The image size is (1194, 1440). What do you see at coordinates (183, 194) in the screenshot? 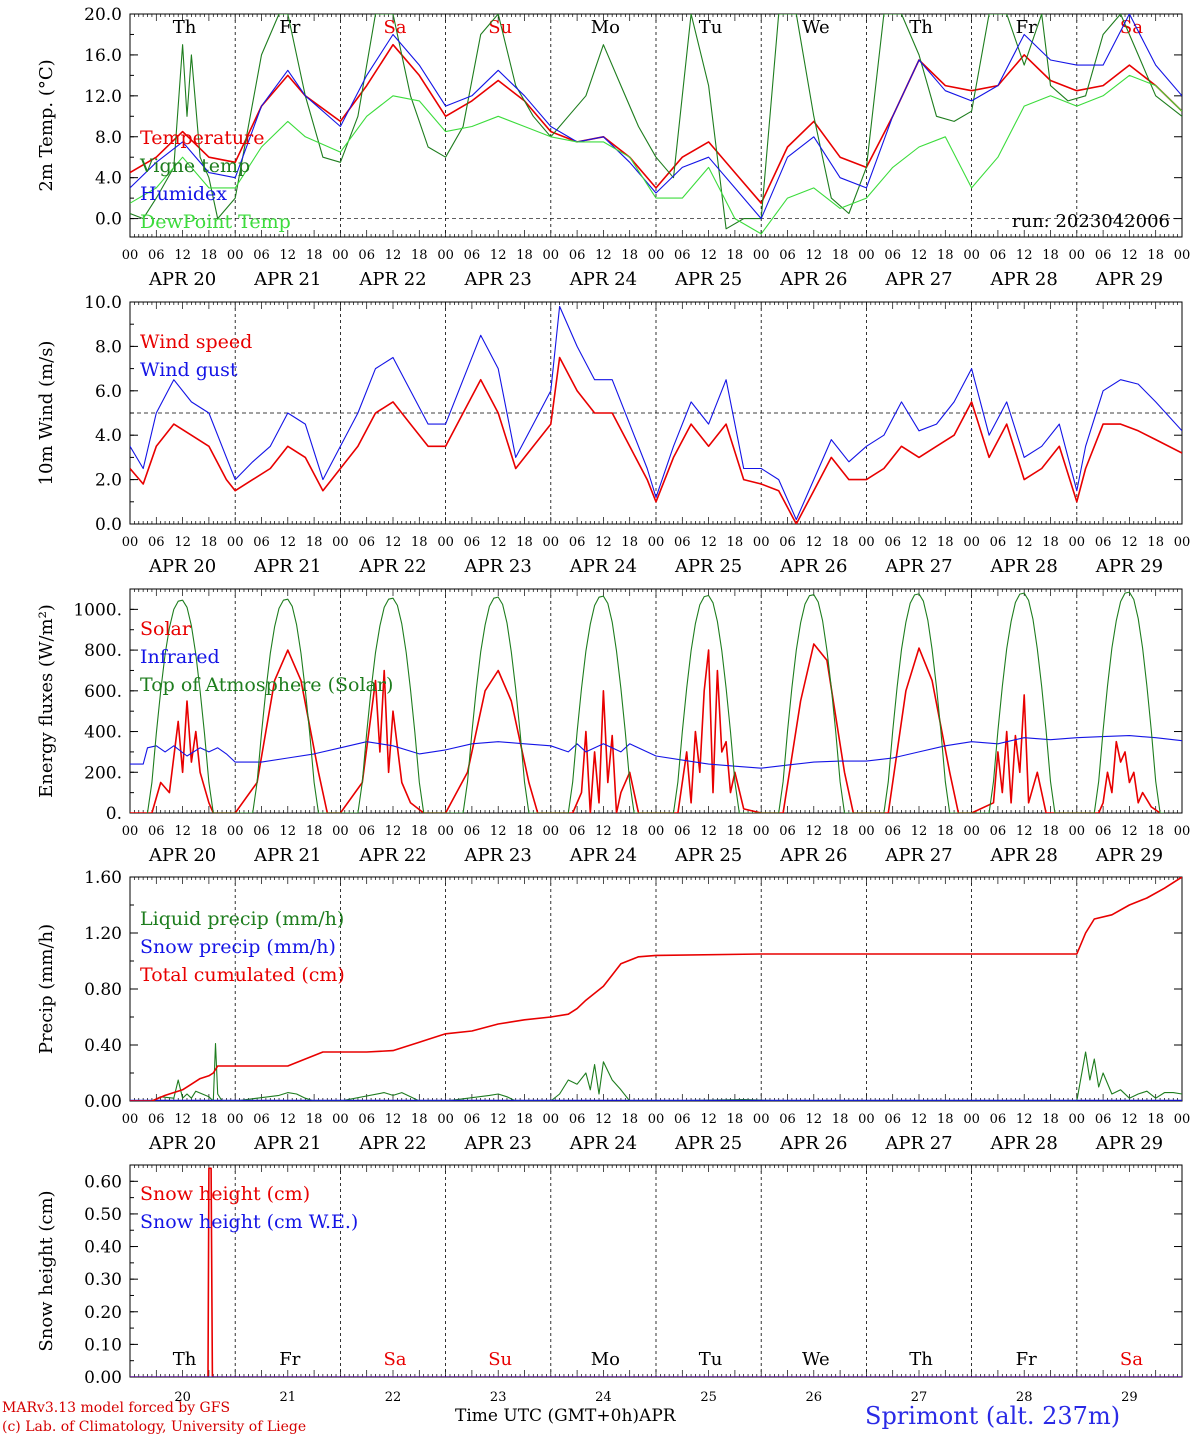
I see `legend-entry: Humidex` at bounding box center [183, 194].